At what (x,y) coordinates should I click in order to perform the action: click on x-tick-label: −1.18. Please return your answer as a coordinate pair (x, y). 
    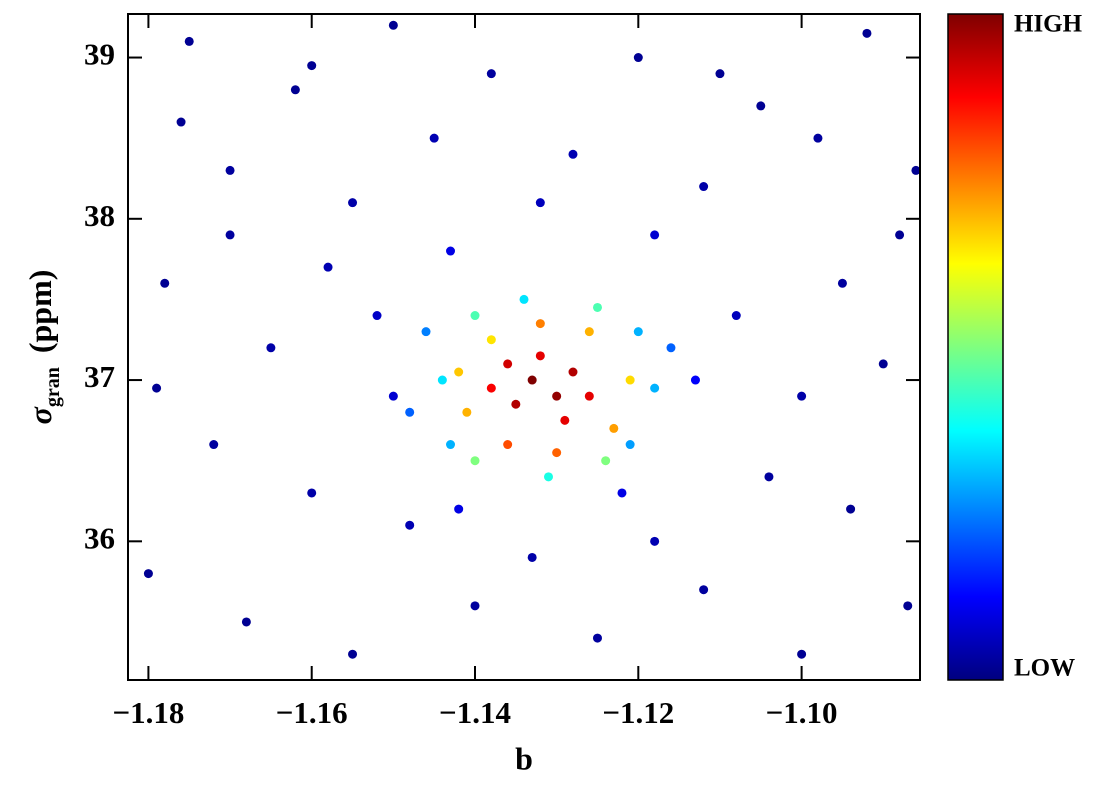
    Looking at the image, I should click on (148, 712).